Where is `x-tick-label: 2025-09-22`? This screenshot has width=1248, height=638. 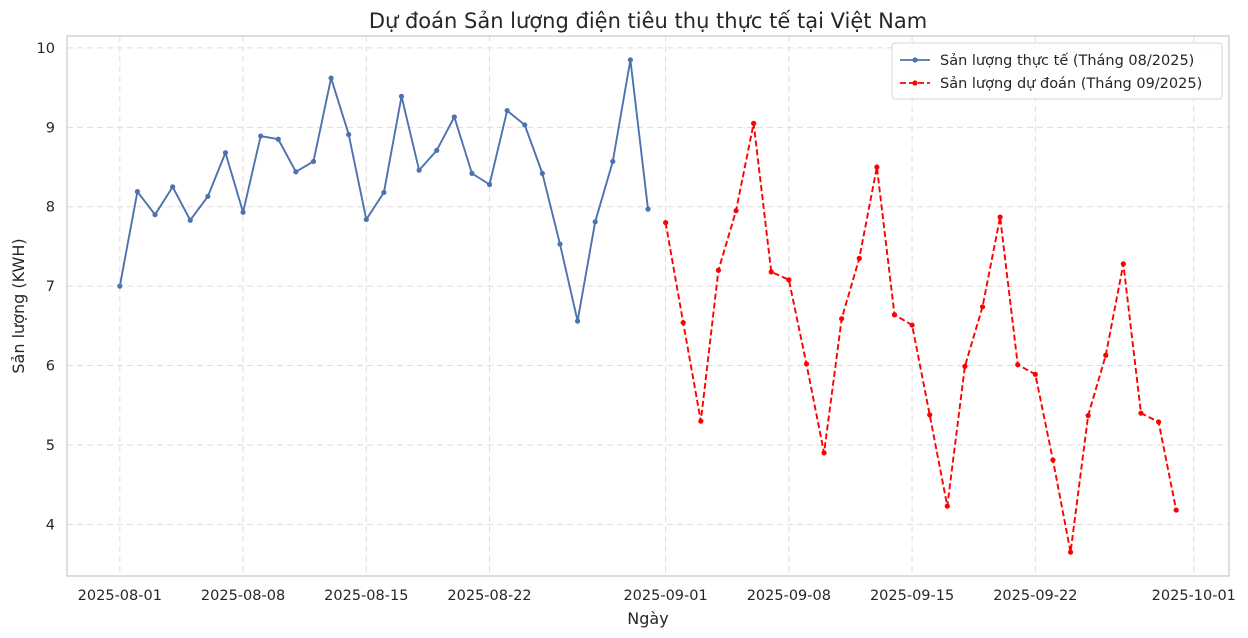
x-tick-label: 2025-09-22 is located at coordinates (1035, 596).